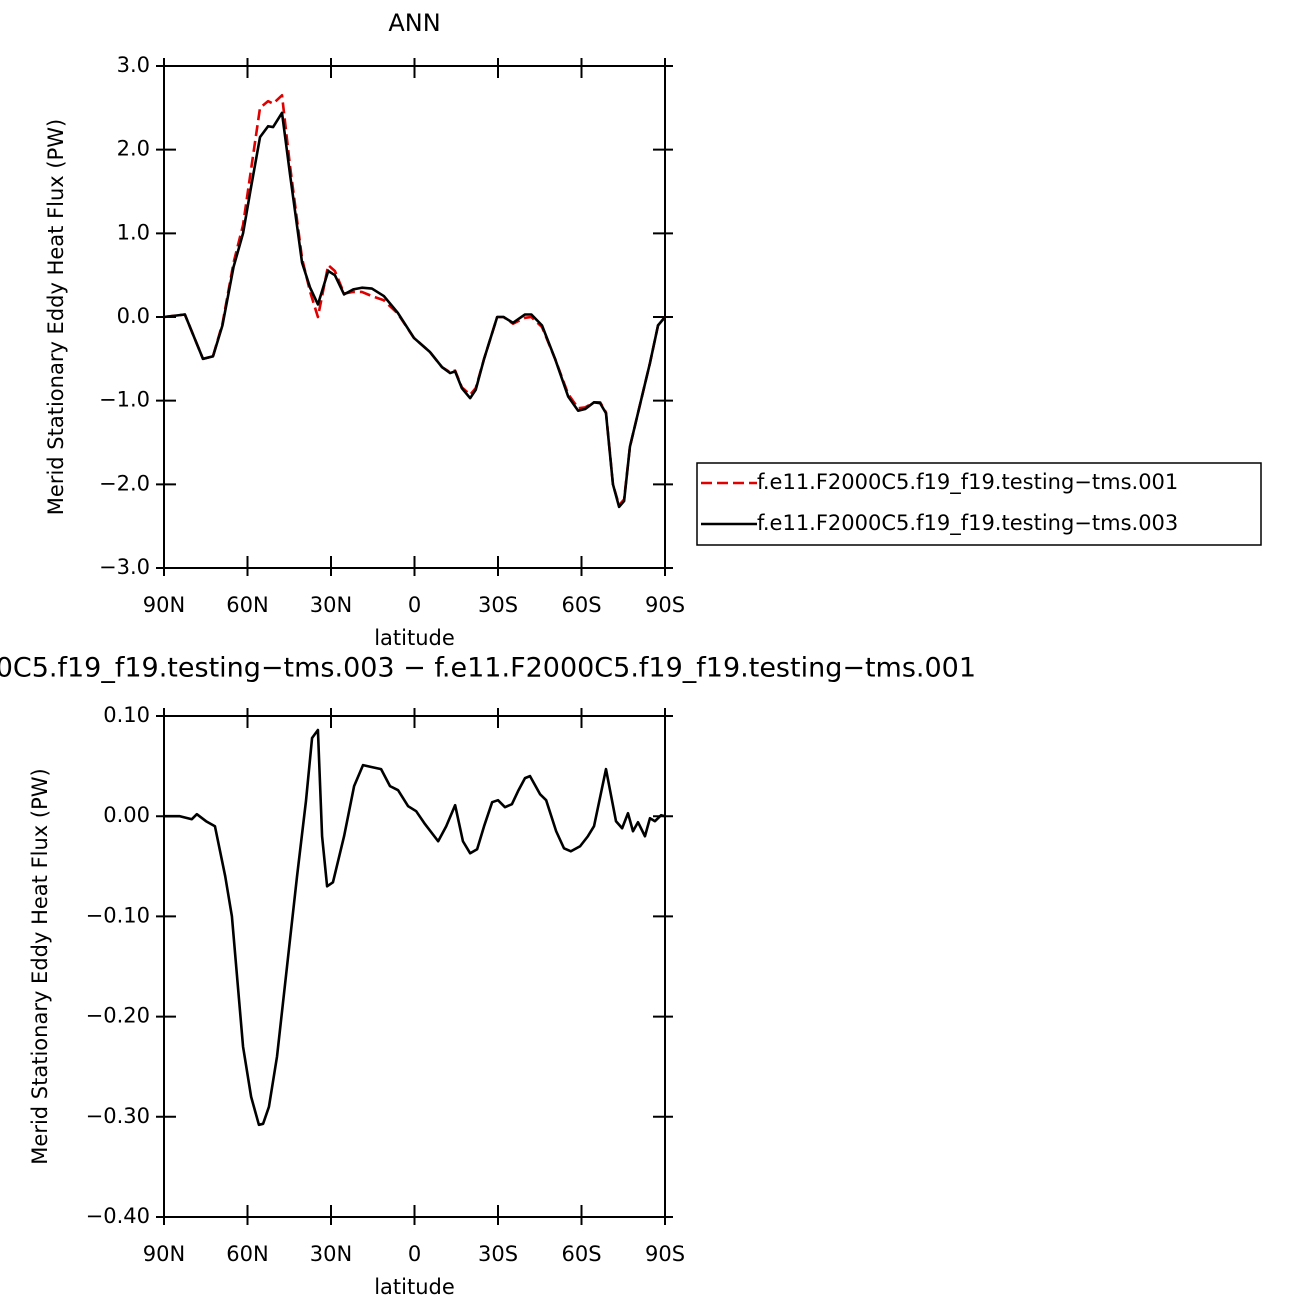  I want to click on y-tick-label: −3.0, so click(124, 567).